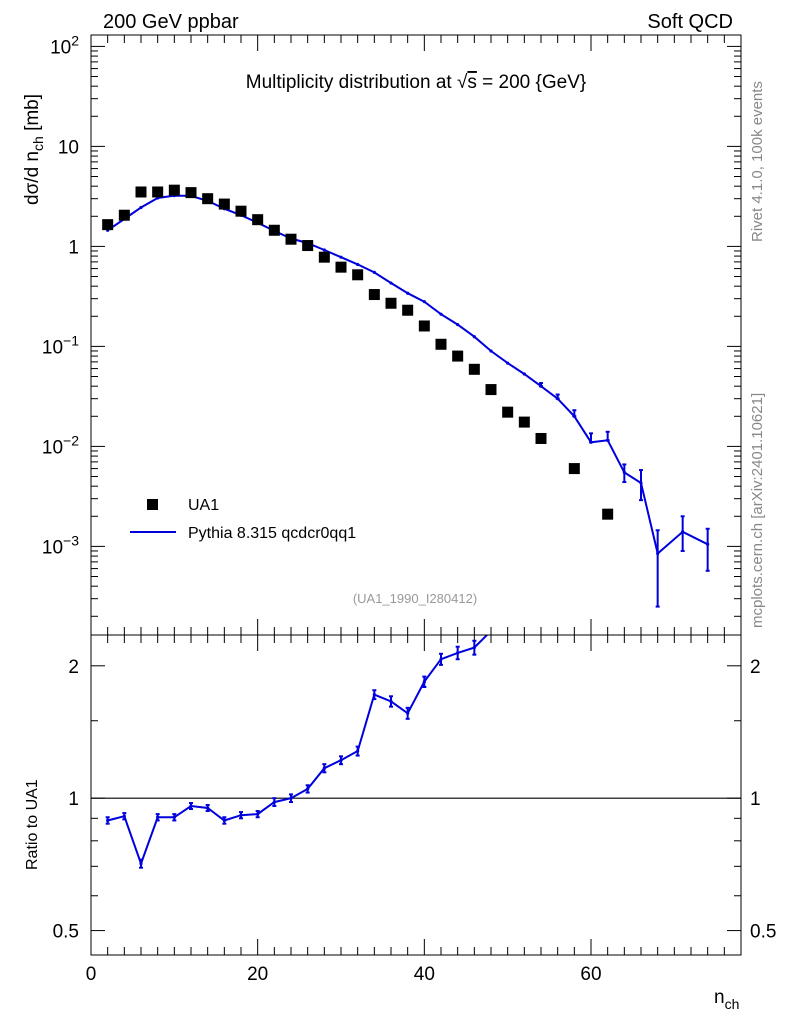  Describe the element at coordinates (73, 799) in the screenshot. I see `ratio-y-tick-label: 1` at that location.